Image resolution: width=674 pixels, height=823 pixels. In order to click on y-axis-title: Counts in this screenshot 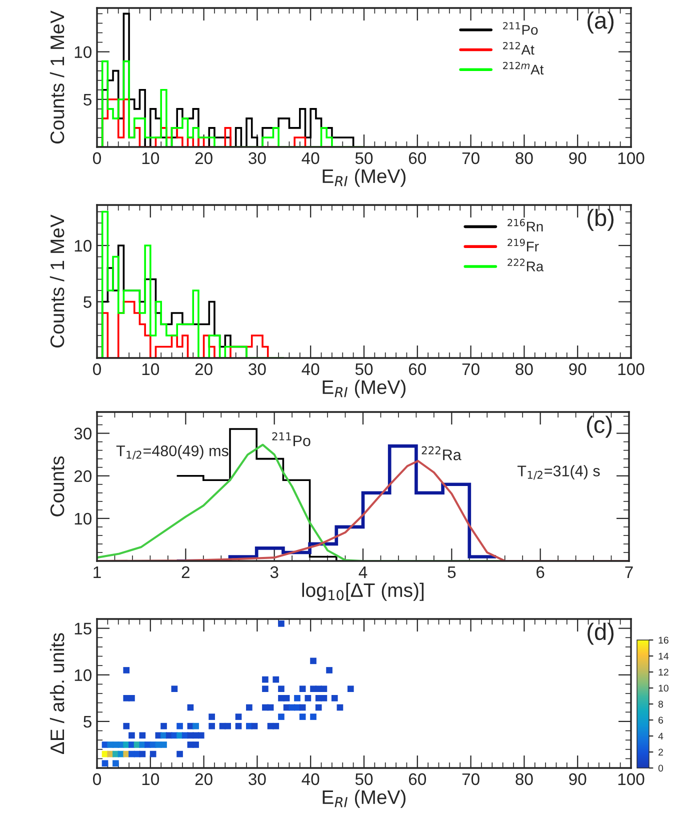, I will do `click(57, 486)`.